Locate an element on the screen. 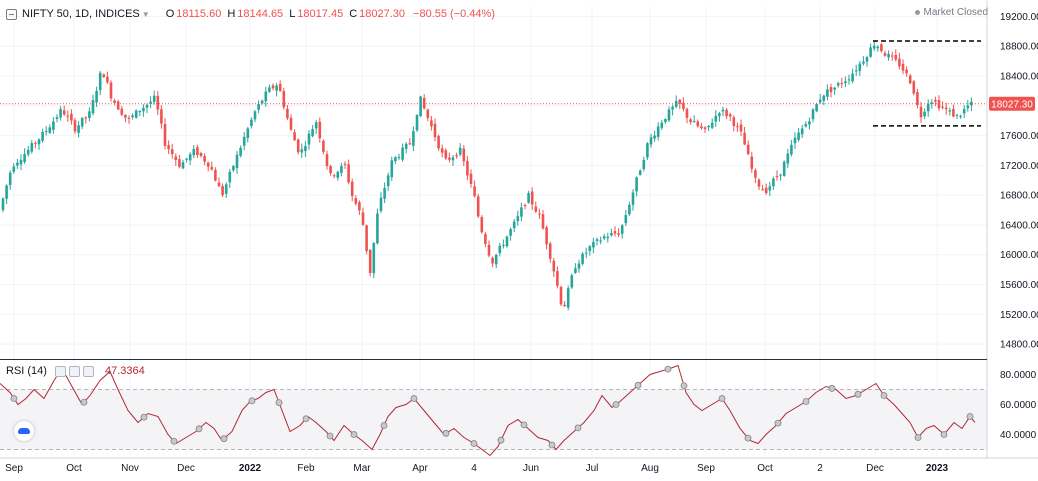 The width and height of the screenshot is (1038, 481). price-tick-label: 18800.00 is located at coordinates (1019, 47).